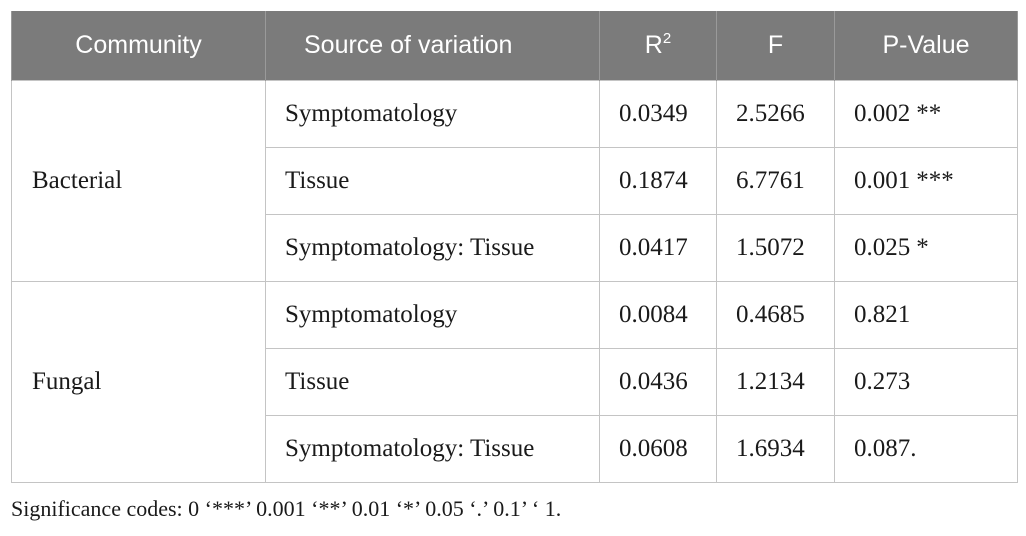 The width and height of the screenshot is (1026, 536). What do you see at coordinates (926, 46) in the screenshot?
I see `header-p-value: P-Value` at bounding box center [926, 46].